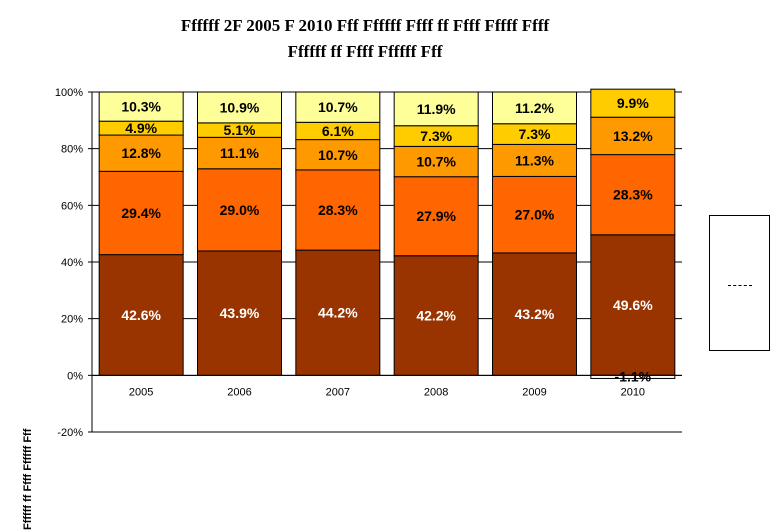 The width and height of the screenshot is (784, 530). I want to click on data-label: 29.4%, so click(141, 213).